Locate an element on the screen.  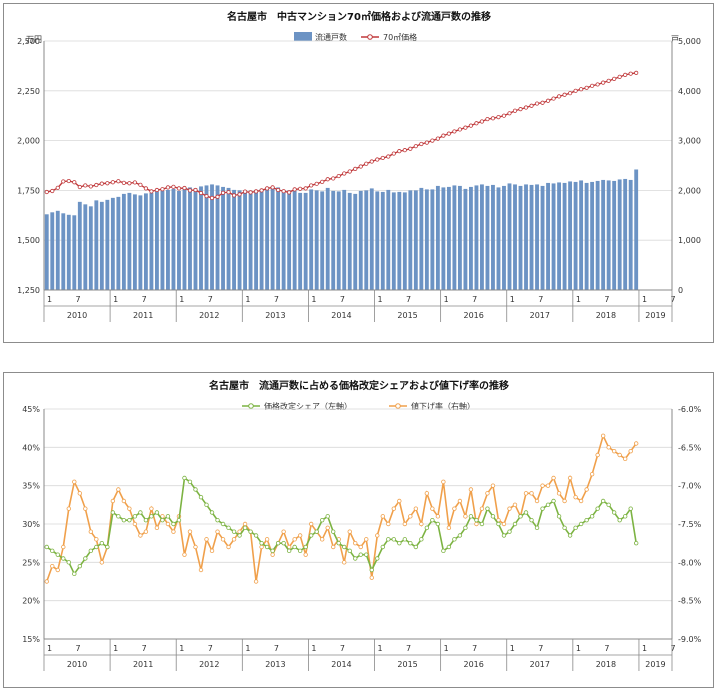
right-tick-label: -6.0% is located at coordinates (690, 409).